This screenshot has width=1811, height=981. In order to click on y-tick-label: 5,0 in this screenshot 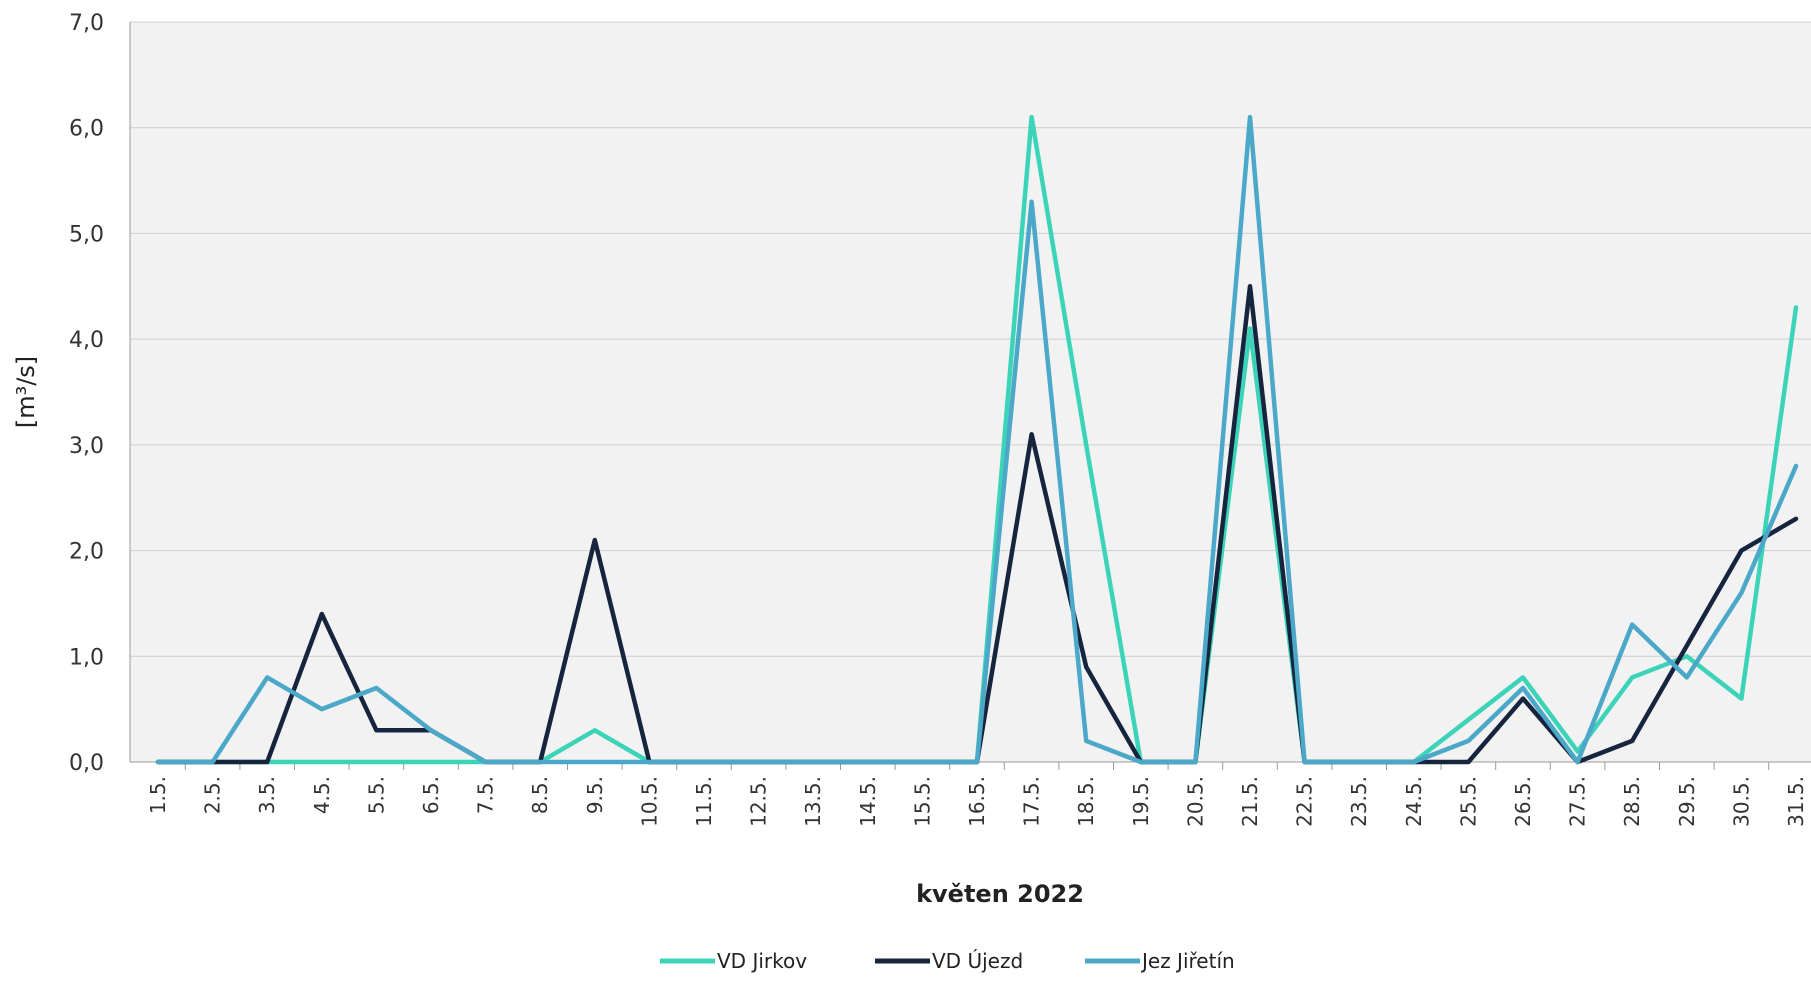, I will do `click(86, 234)`.